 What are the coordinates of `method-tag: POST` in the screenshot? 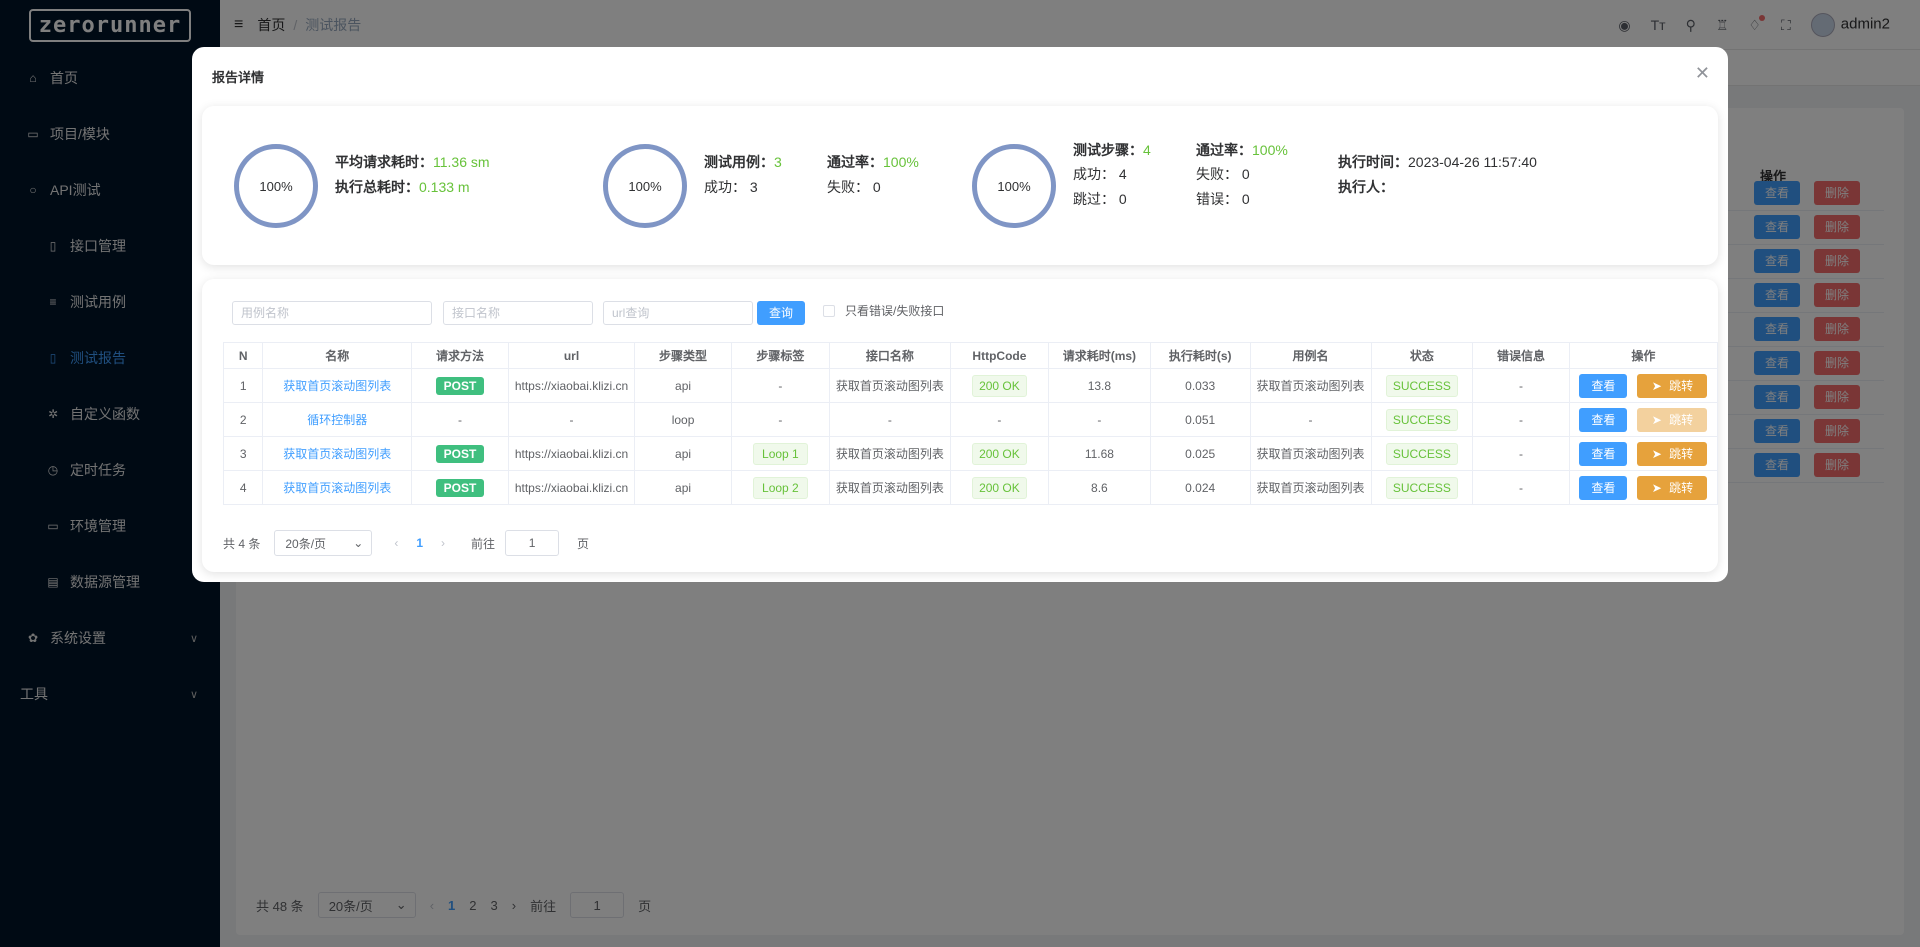 It's located at (460, 453).